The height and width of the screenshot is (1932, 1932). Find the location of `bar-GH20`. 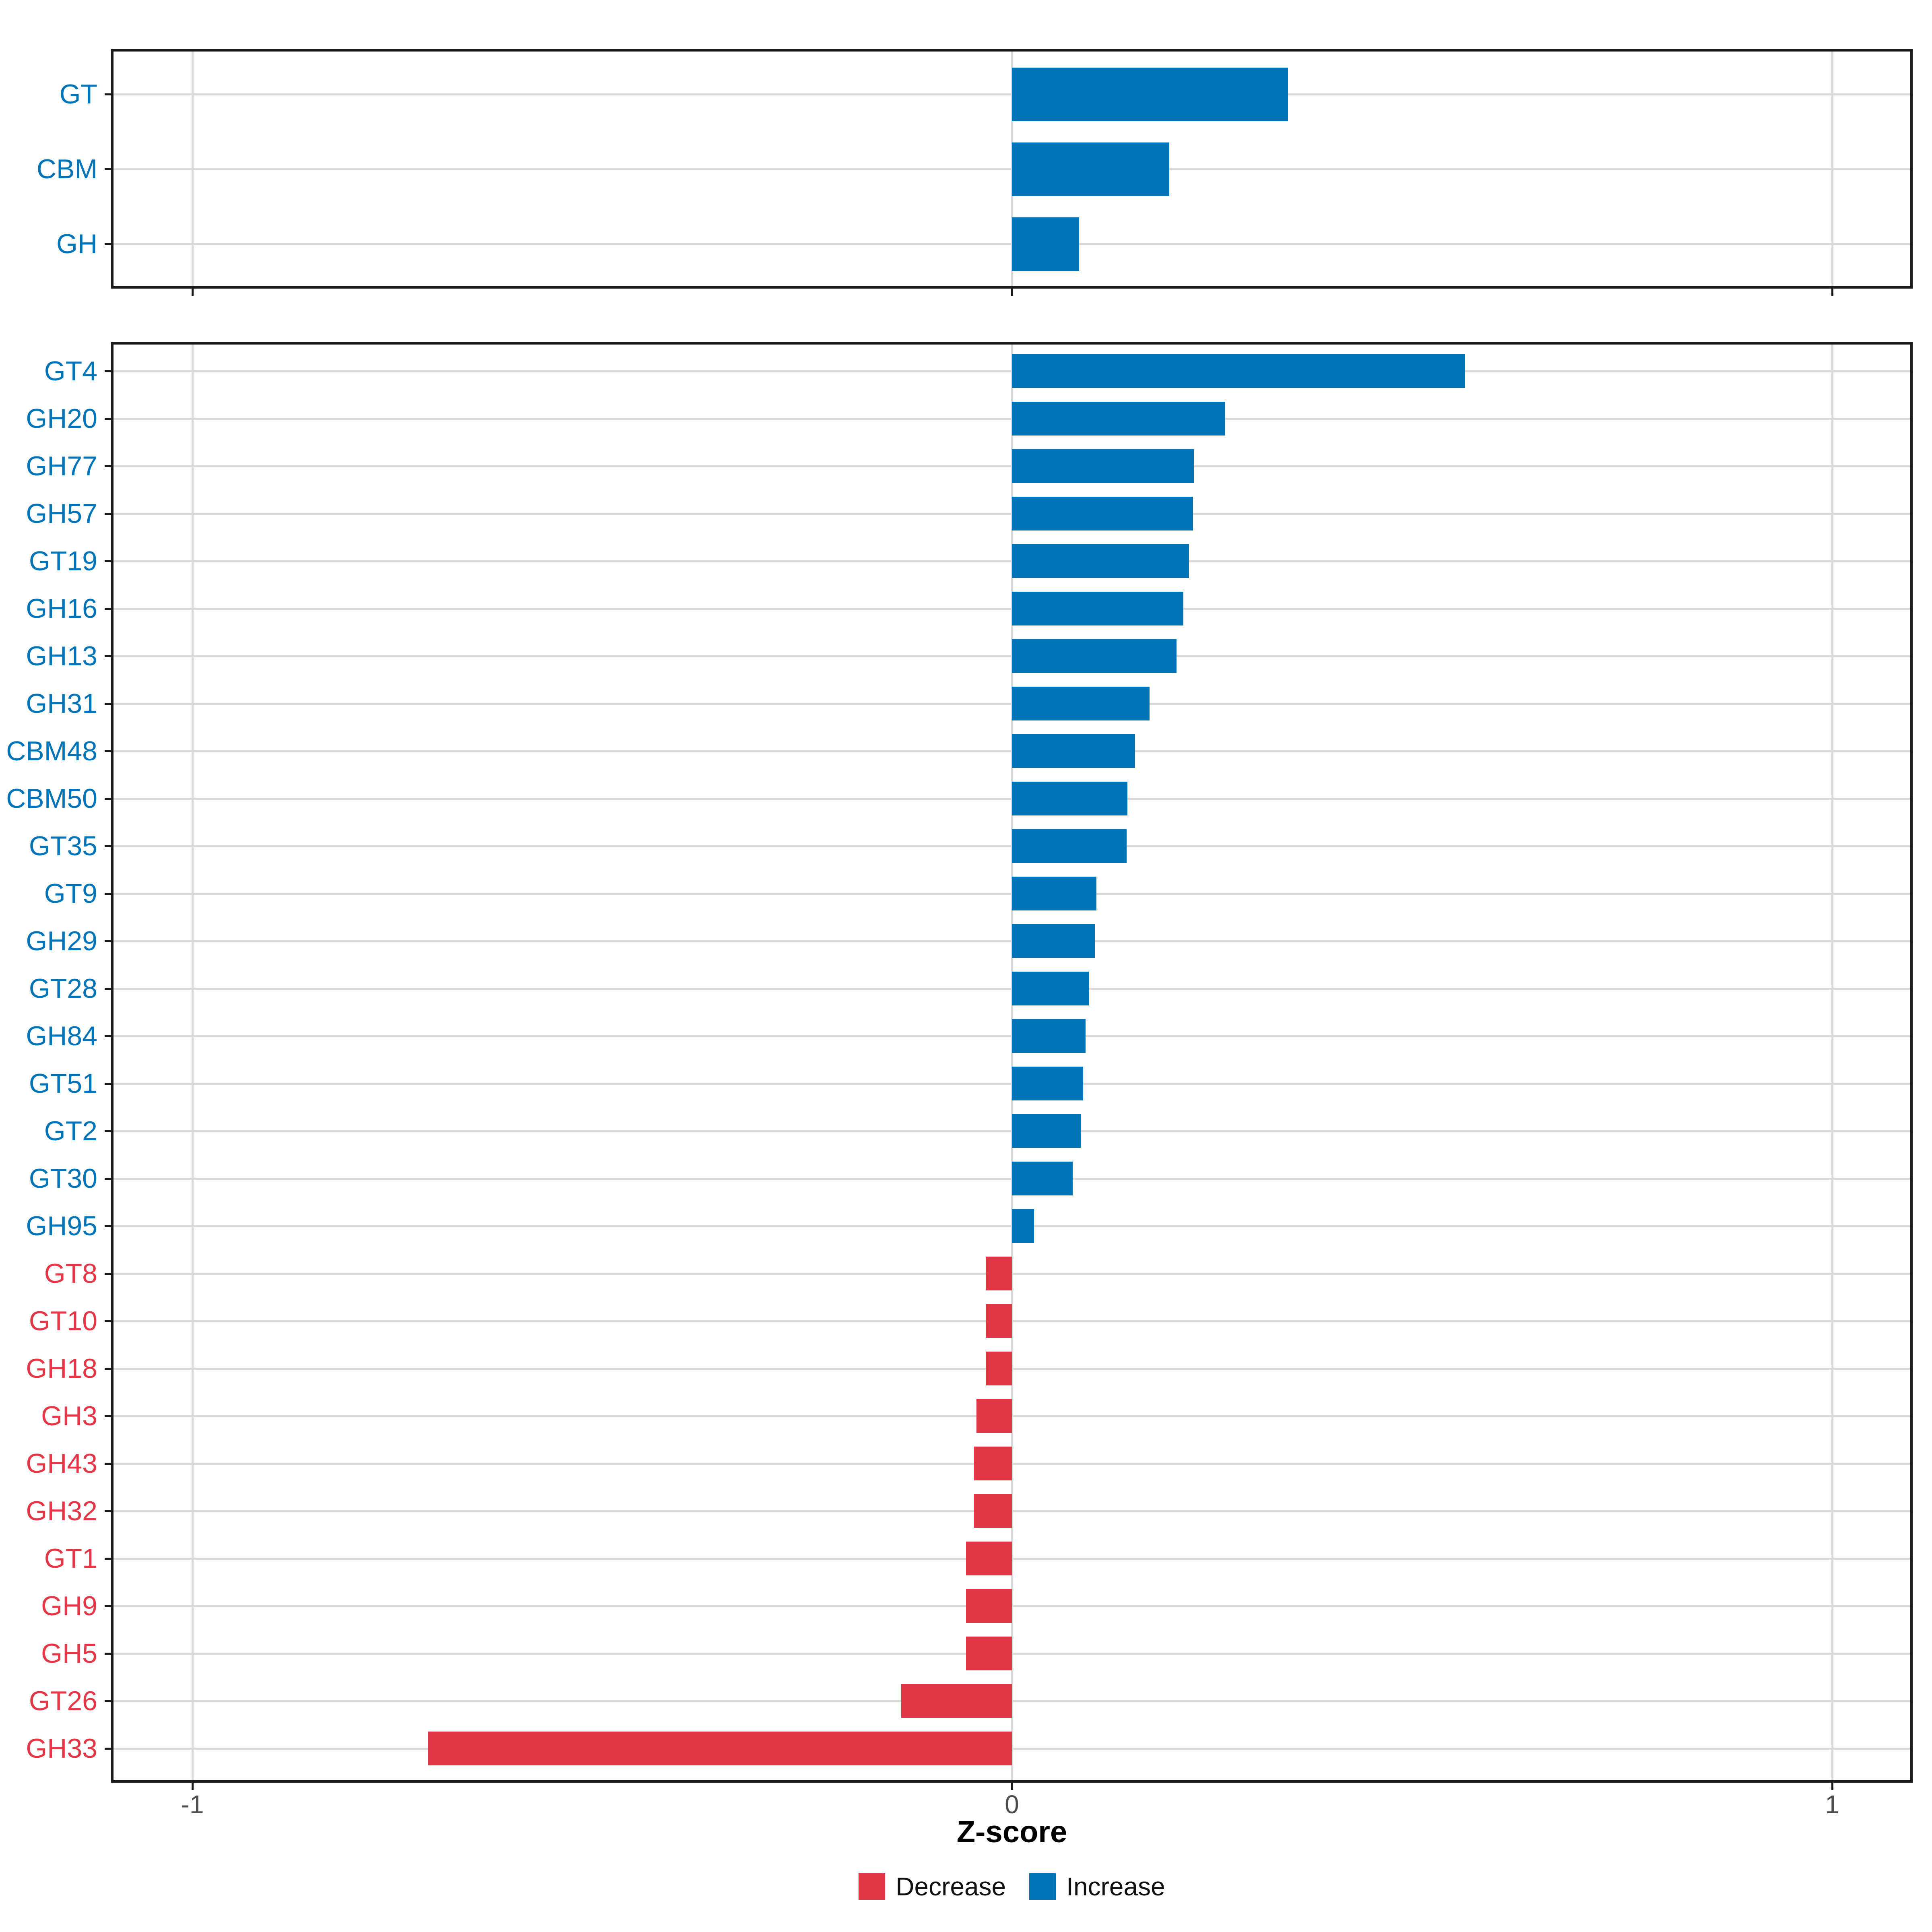

bar-GH20 is located at coordinates (1118, 419).